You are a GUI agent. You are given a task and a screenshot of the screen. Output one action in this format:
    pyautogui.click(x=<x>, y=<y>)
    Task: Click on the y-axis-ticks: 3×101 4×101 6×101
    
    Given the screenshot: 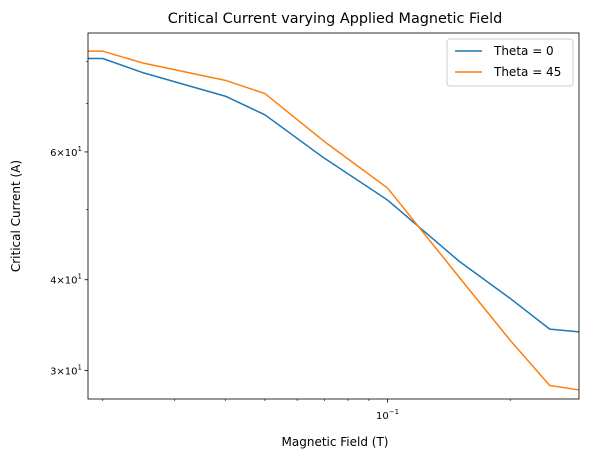 What is the action you would take?
    pyautogui.click(x=69, y=218)
    